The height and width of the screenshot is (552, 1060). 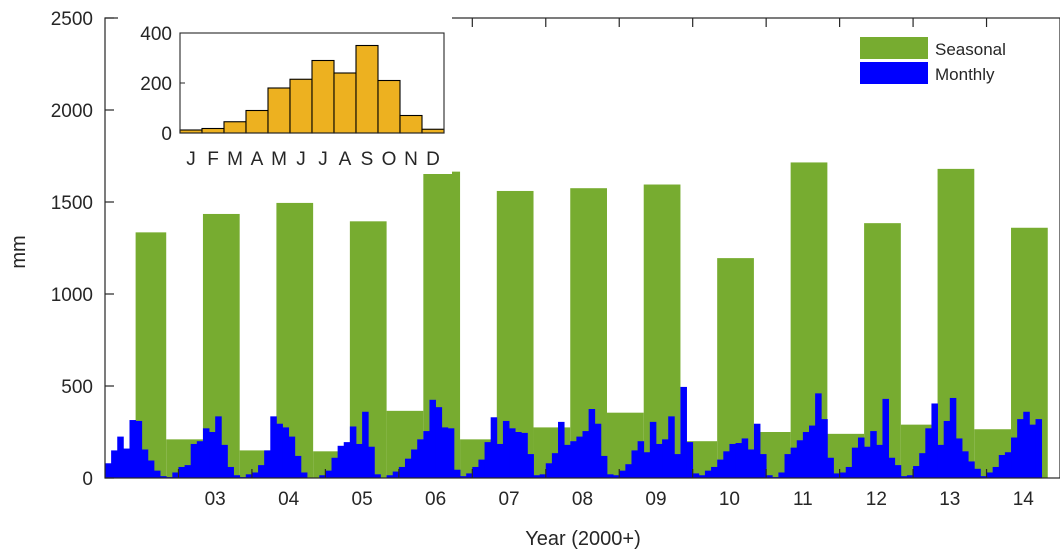 I want to click on inset-x-tick-label: A, so click(x=257, y=159).